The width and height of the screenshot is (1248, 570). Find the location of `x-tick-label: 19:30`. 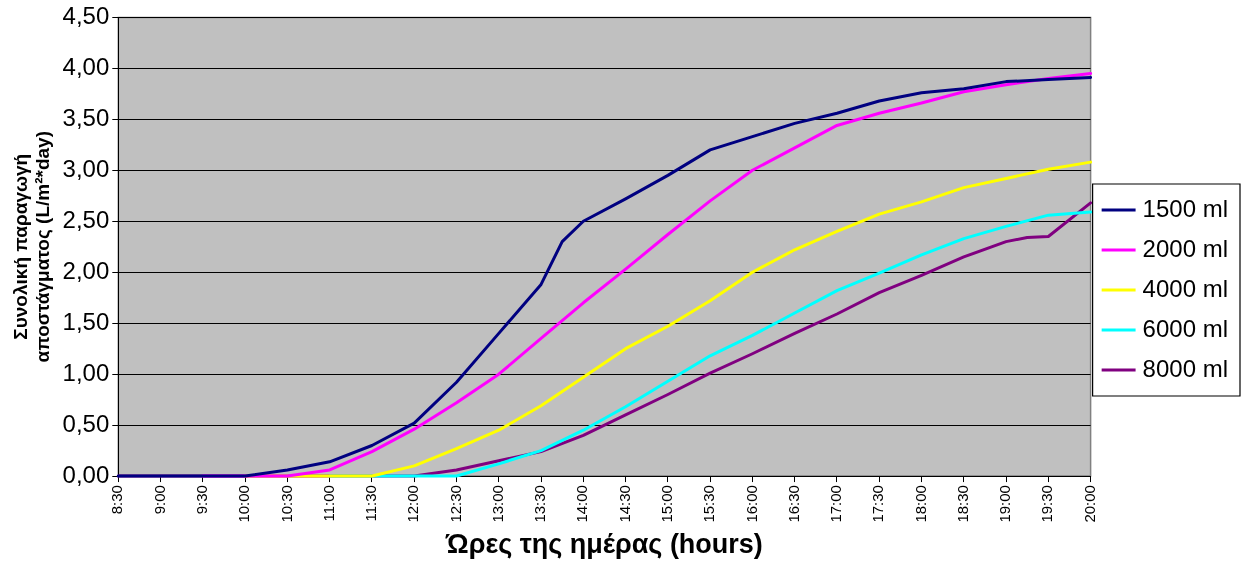

x-tick-label: 19:30 is located at coordinates (1047, 504).